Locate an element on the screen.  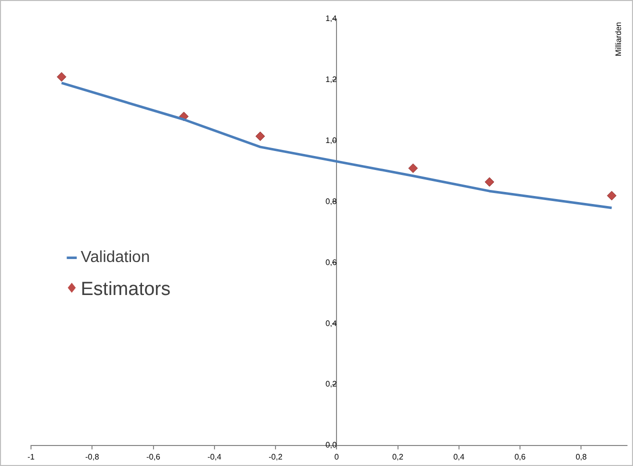
x-tick-label: -0,2 is located at coordinates (275, 457).